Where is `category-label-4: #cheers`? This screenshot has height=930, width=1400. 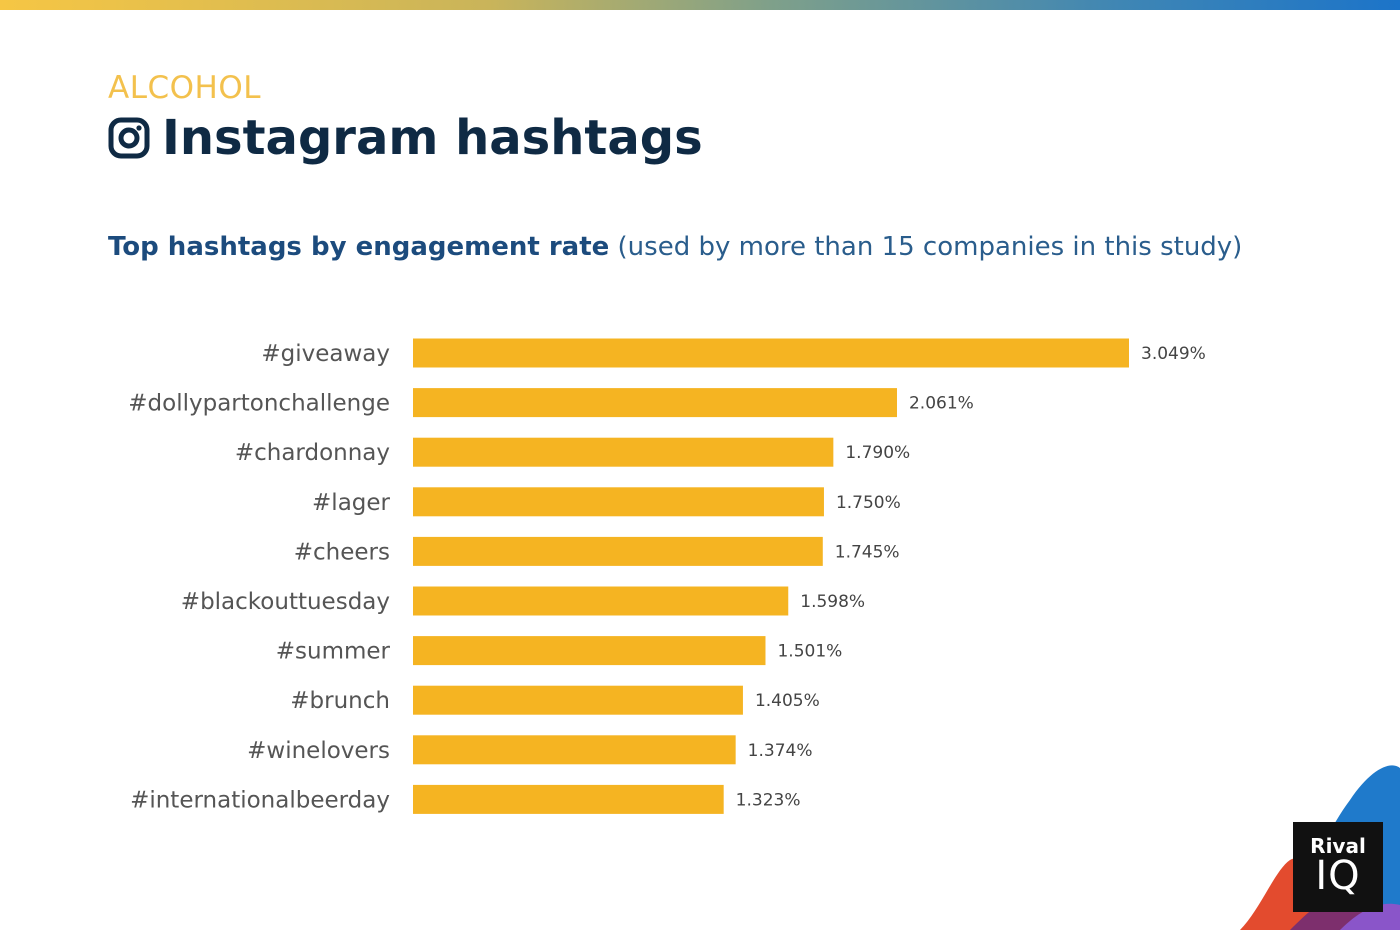
category-label-4: #cheers is located at coordinates (342, 552).